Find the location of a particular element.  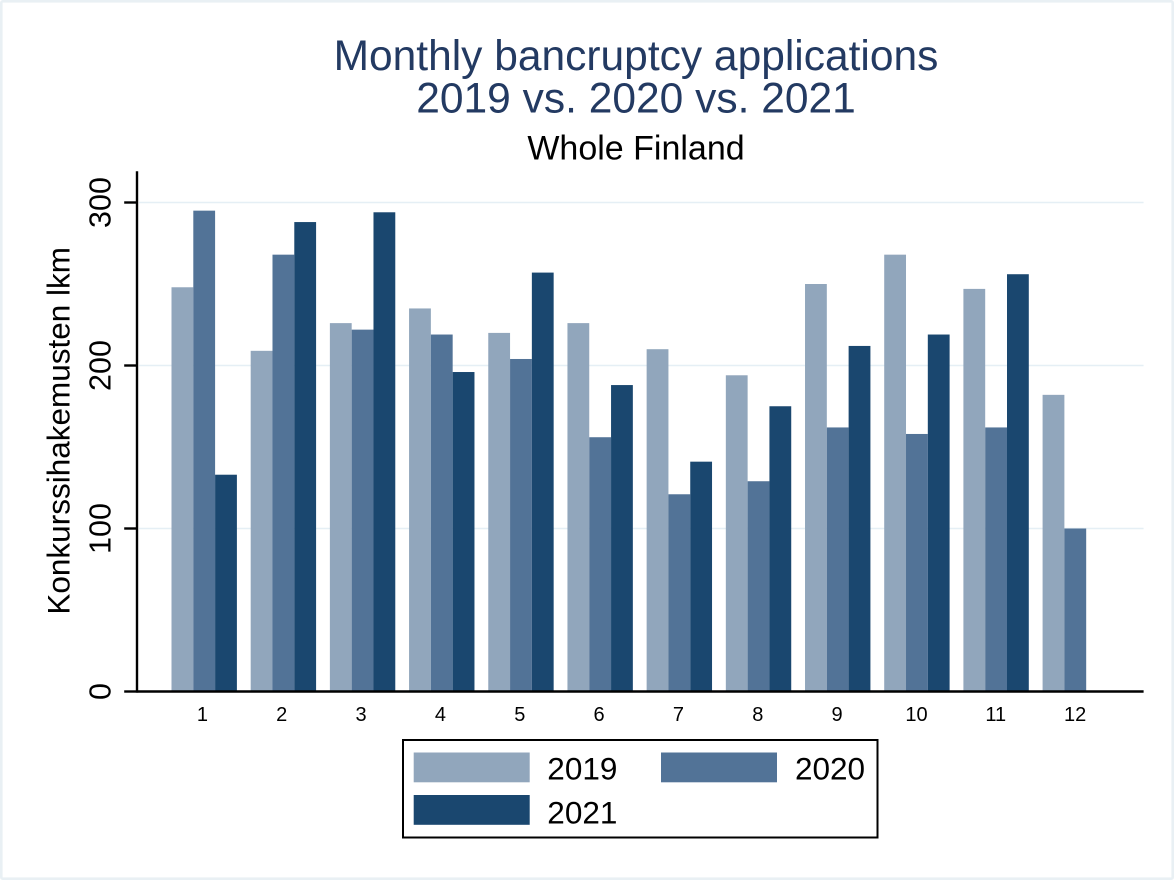

svg-text: 12 is located at coordinates (1075, 715).